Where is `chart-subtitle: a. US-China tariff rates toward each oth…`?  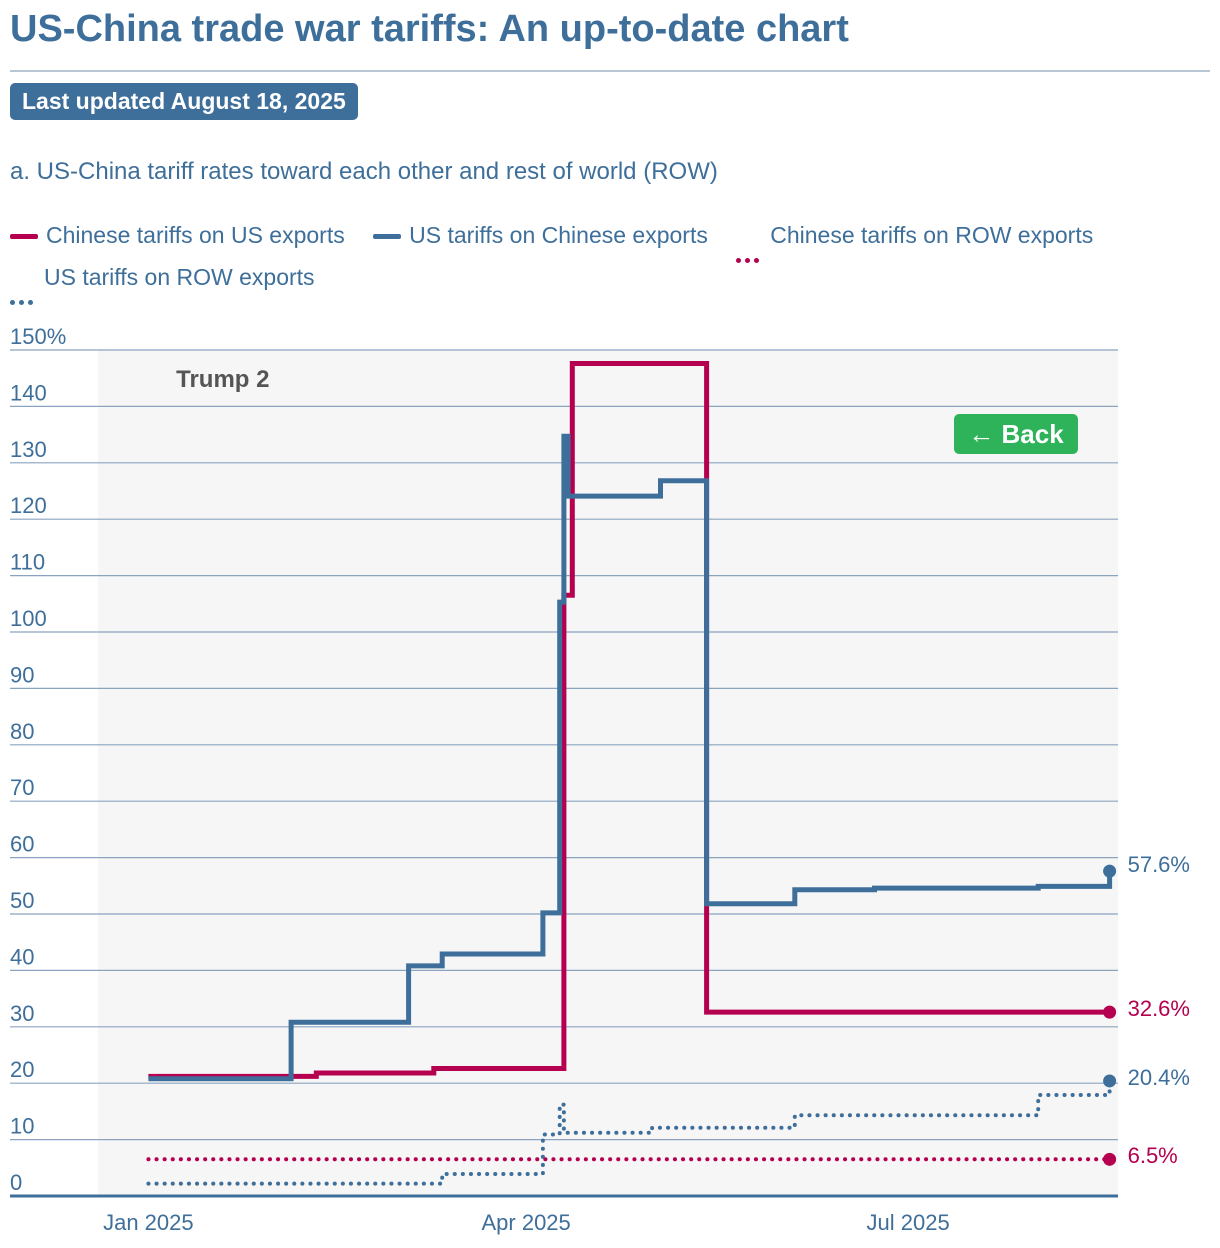
chart-subtitle: a. US-China tariff rates toward each oth… is located at coordinates (364, 171).